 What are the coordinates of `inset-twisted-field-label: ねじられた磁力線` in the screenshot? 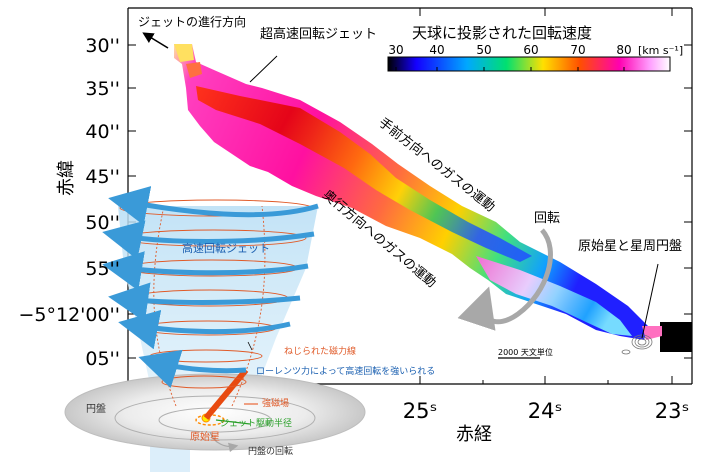 It's located at (320, 351).